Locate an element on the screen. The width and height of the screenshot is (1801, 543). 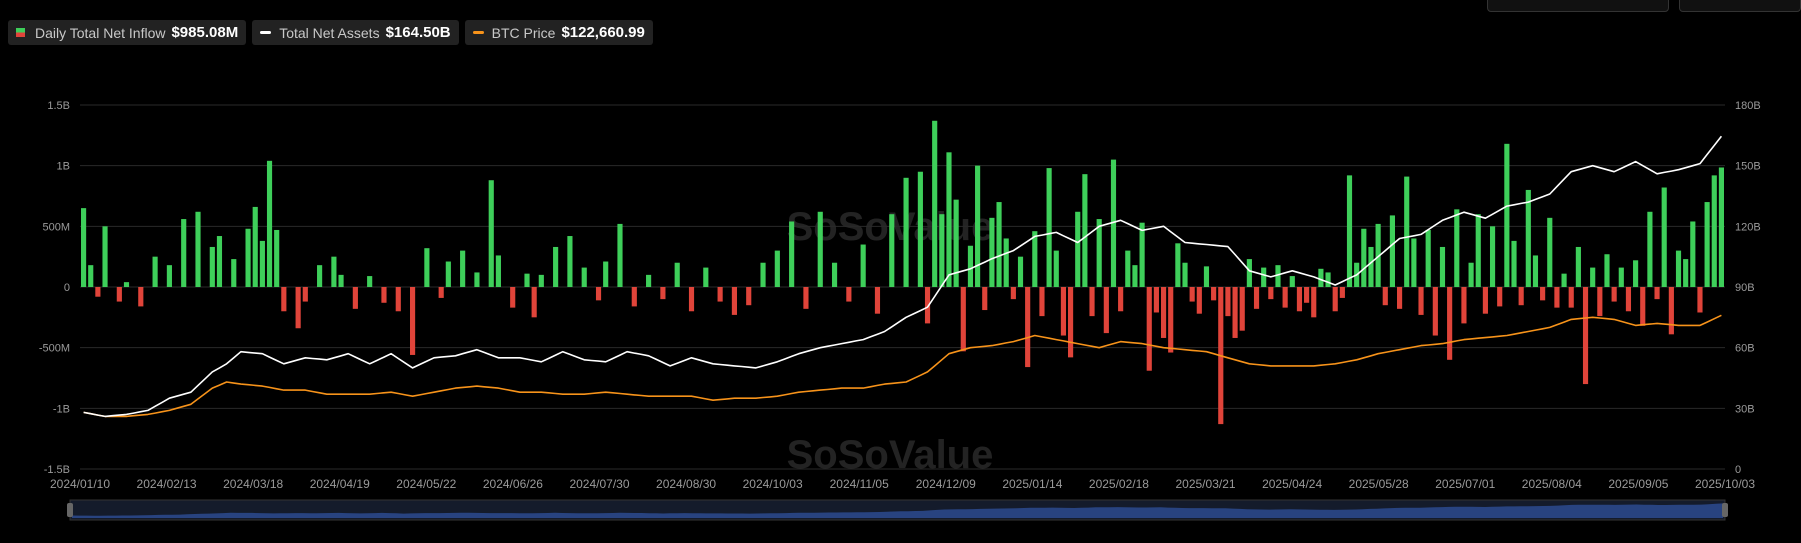
x-tick-label: 2024/02/13 is located at coordinates (167, 484).